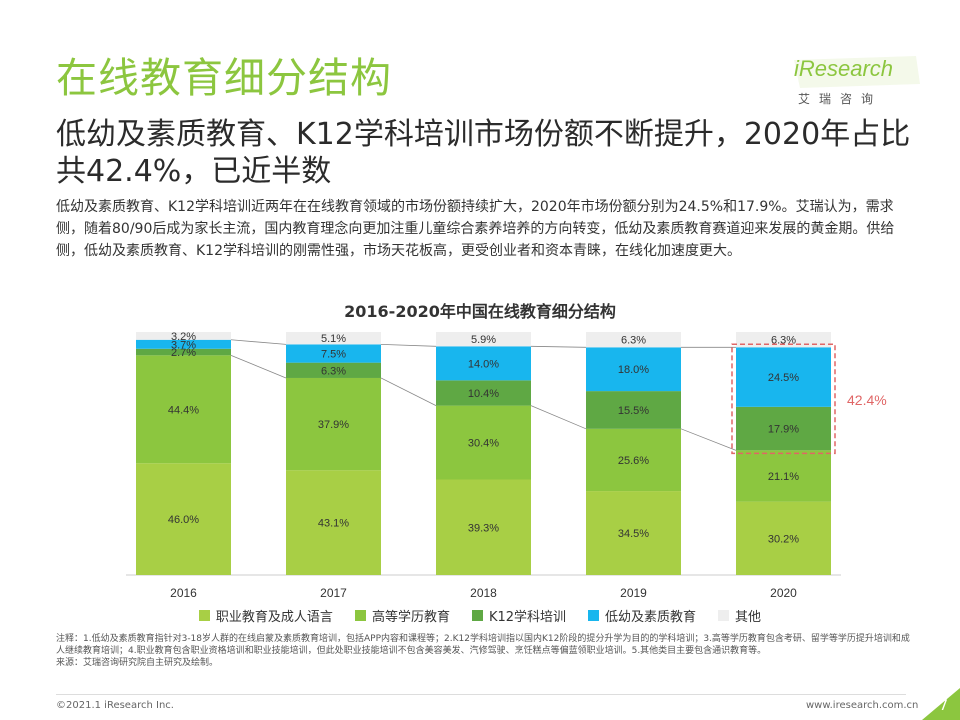  I want to click on x-tick-label-2018: 2018, so click(483, 593).